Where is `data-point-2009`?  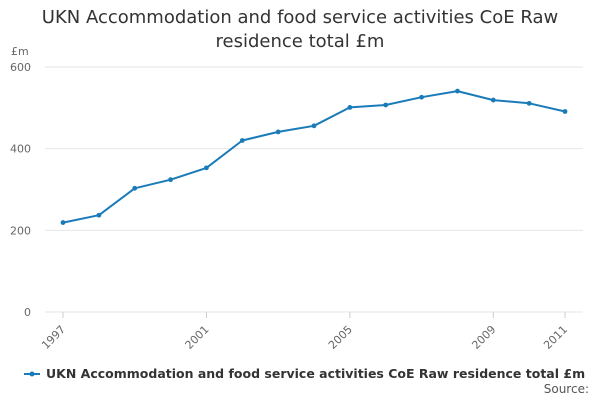
data-point-2009 is located at coordinates (493, 100).